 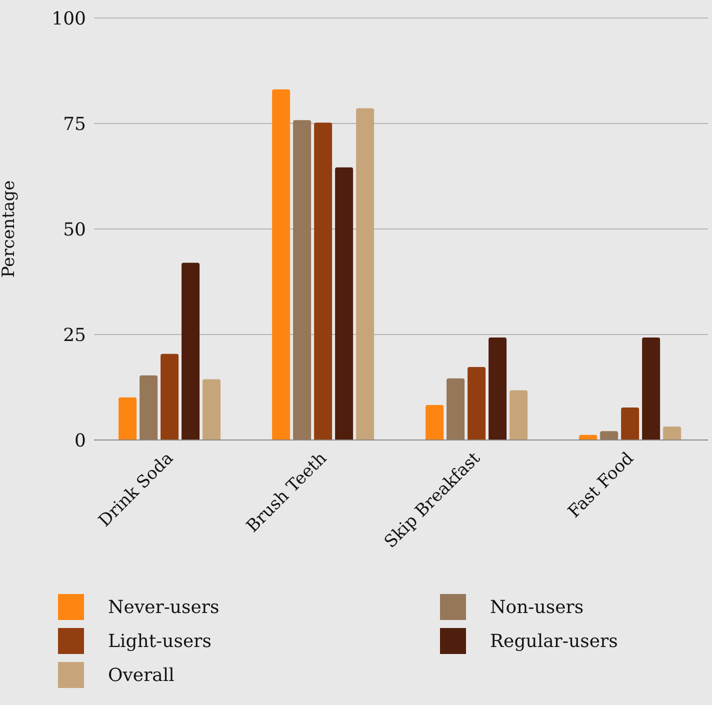 I want to click on y-tick-label: 25, so click(x=74, y=335).